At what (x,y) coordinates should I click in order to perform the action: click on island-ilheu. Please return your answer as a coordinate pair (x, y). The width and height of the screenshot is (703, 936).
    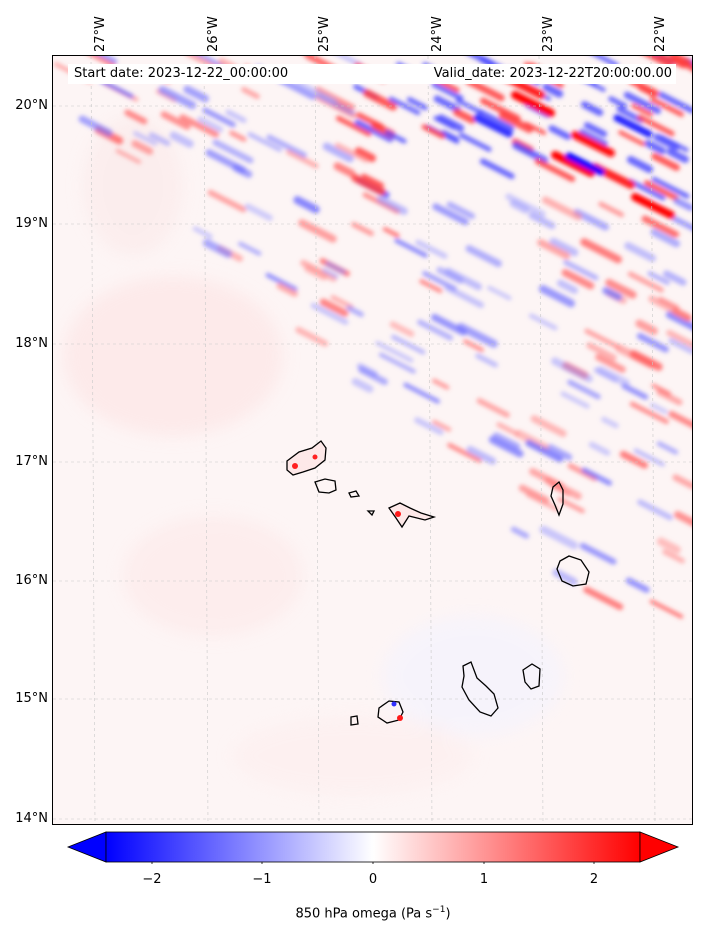
    Looking at the image, I should click on (371, 513).